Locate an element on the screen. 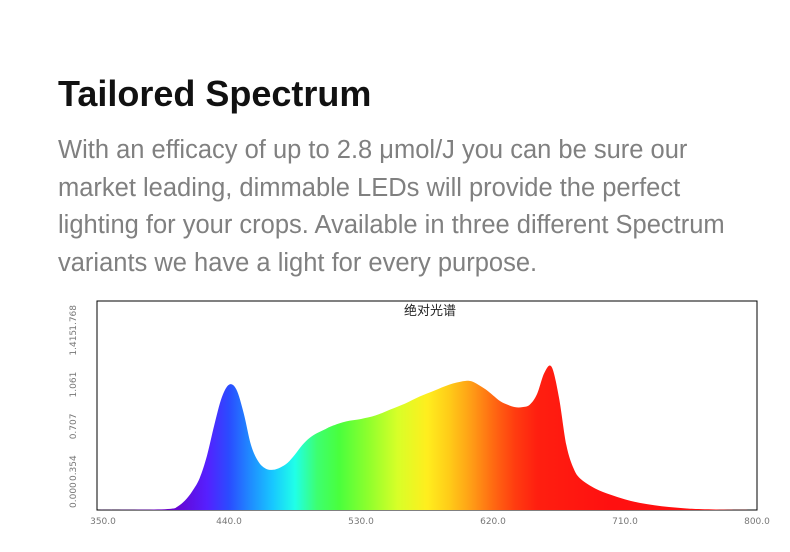  y-tick-label: 0.354 is located at coordinates (74, 468).